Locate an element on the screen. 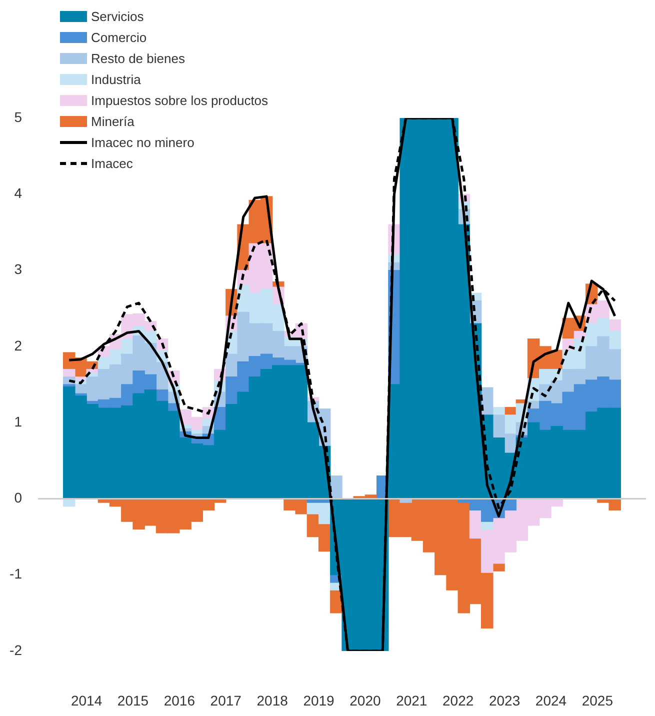  legend-label: Servicios is located at coordinates (117, 16).